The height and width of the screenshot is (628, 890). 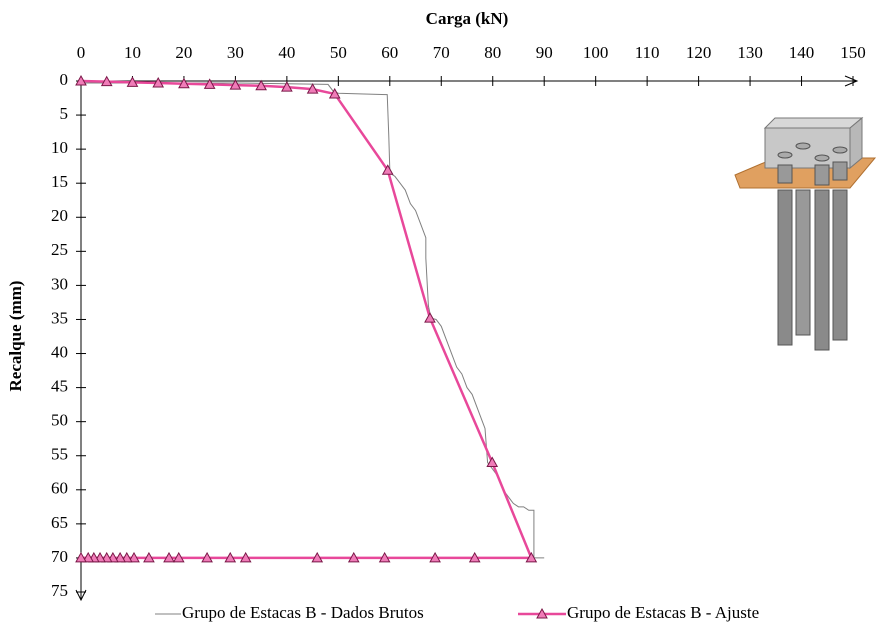 I want to click on x-tick-label: 0, so click(x=81, y=52).